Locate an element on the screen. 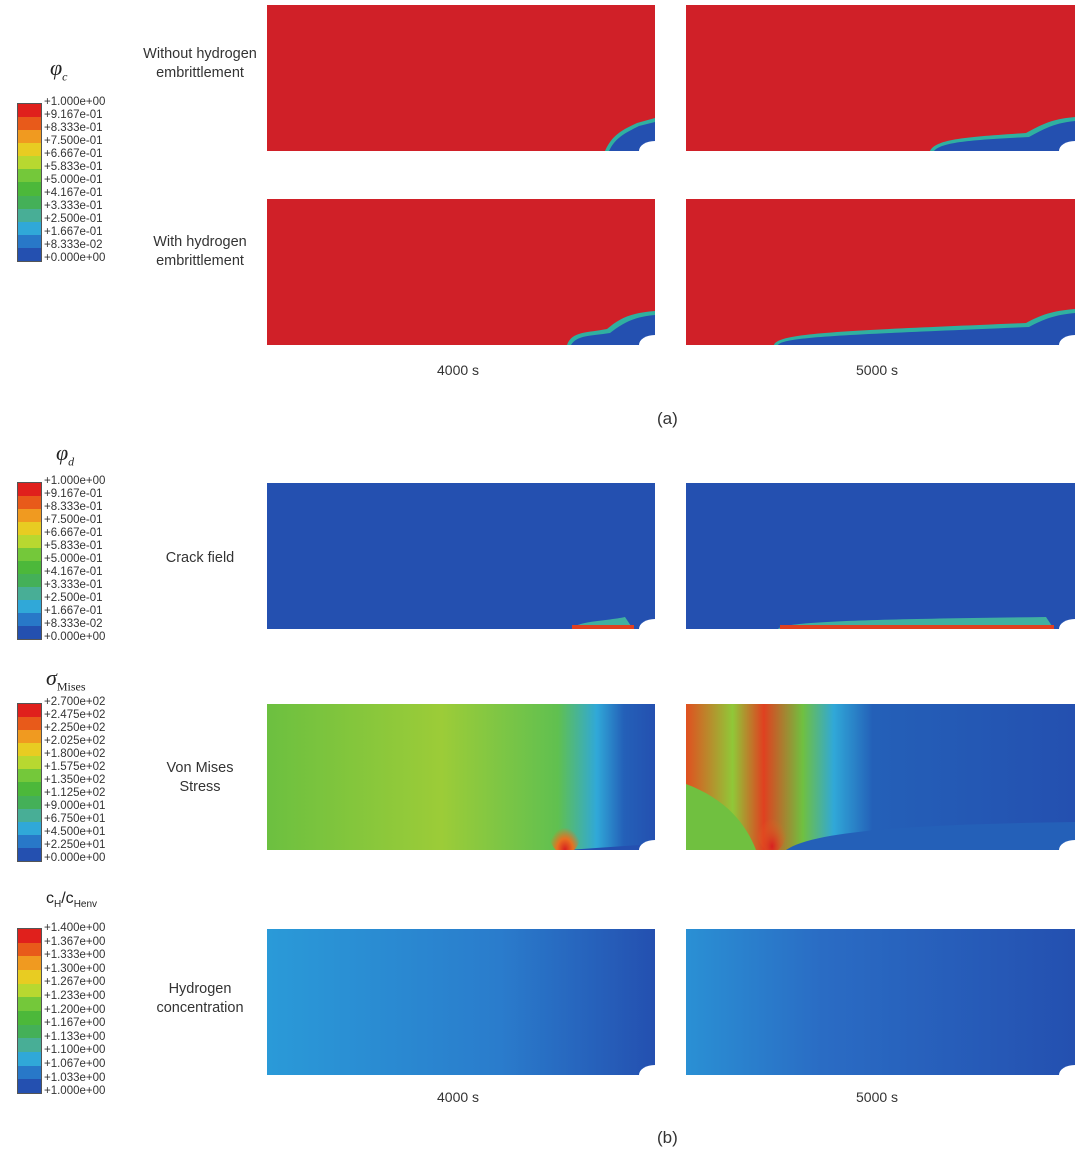  legend-title-mises: σMises is located at coordinates (66, 679).